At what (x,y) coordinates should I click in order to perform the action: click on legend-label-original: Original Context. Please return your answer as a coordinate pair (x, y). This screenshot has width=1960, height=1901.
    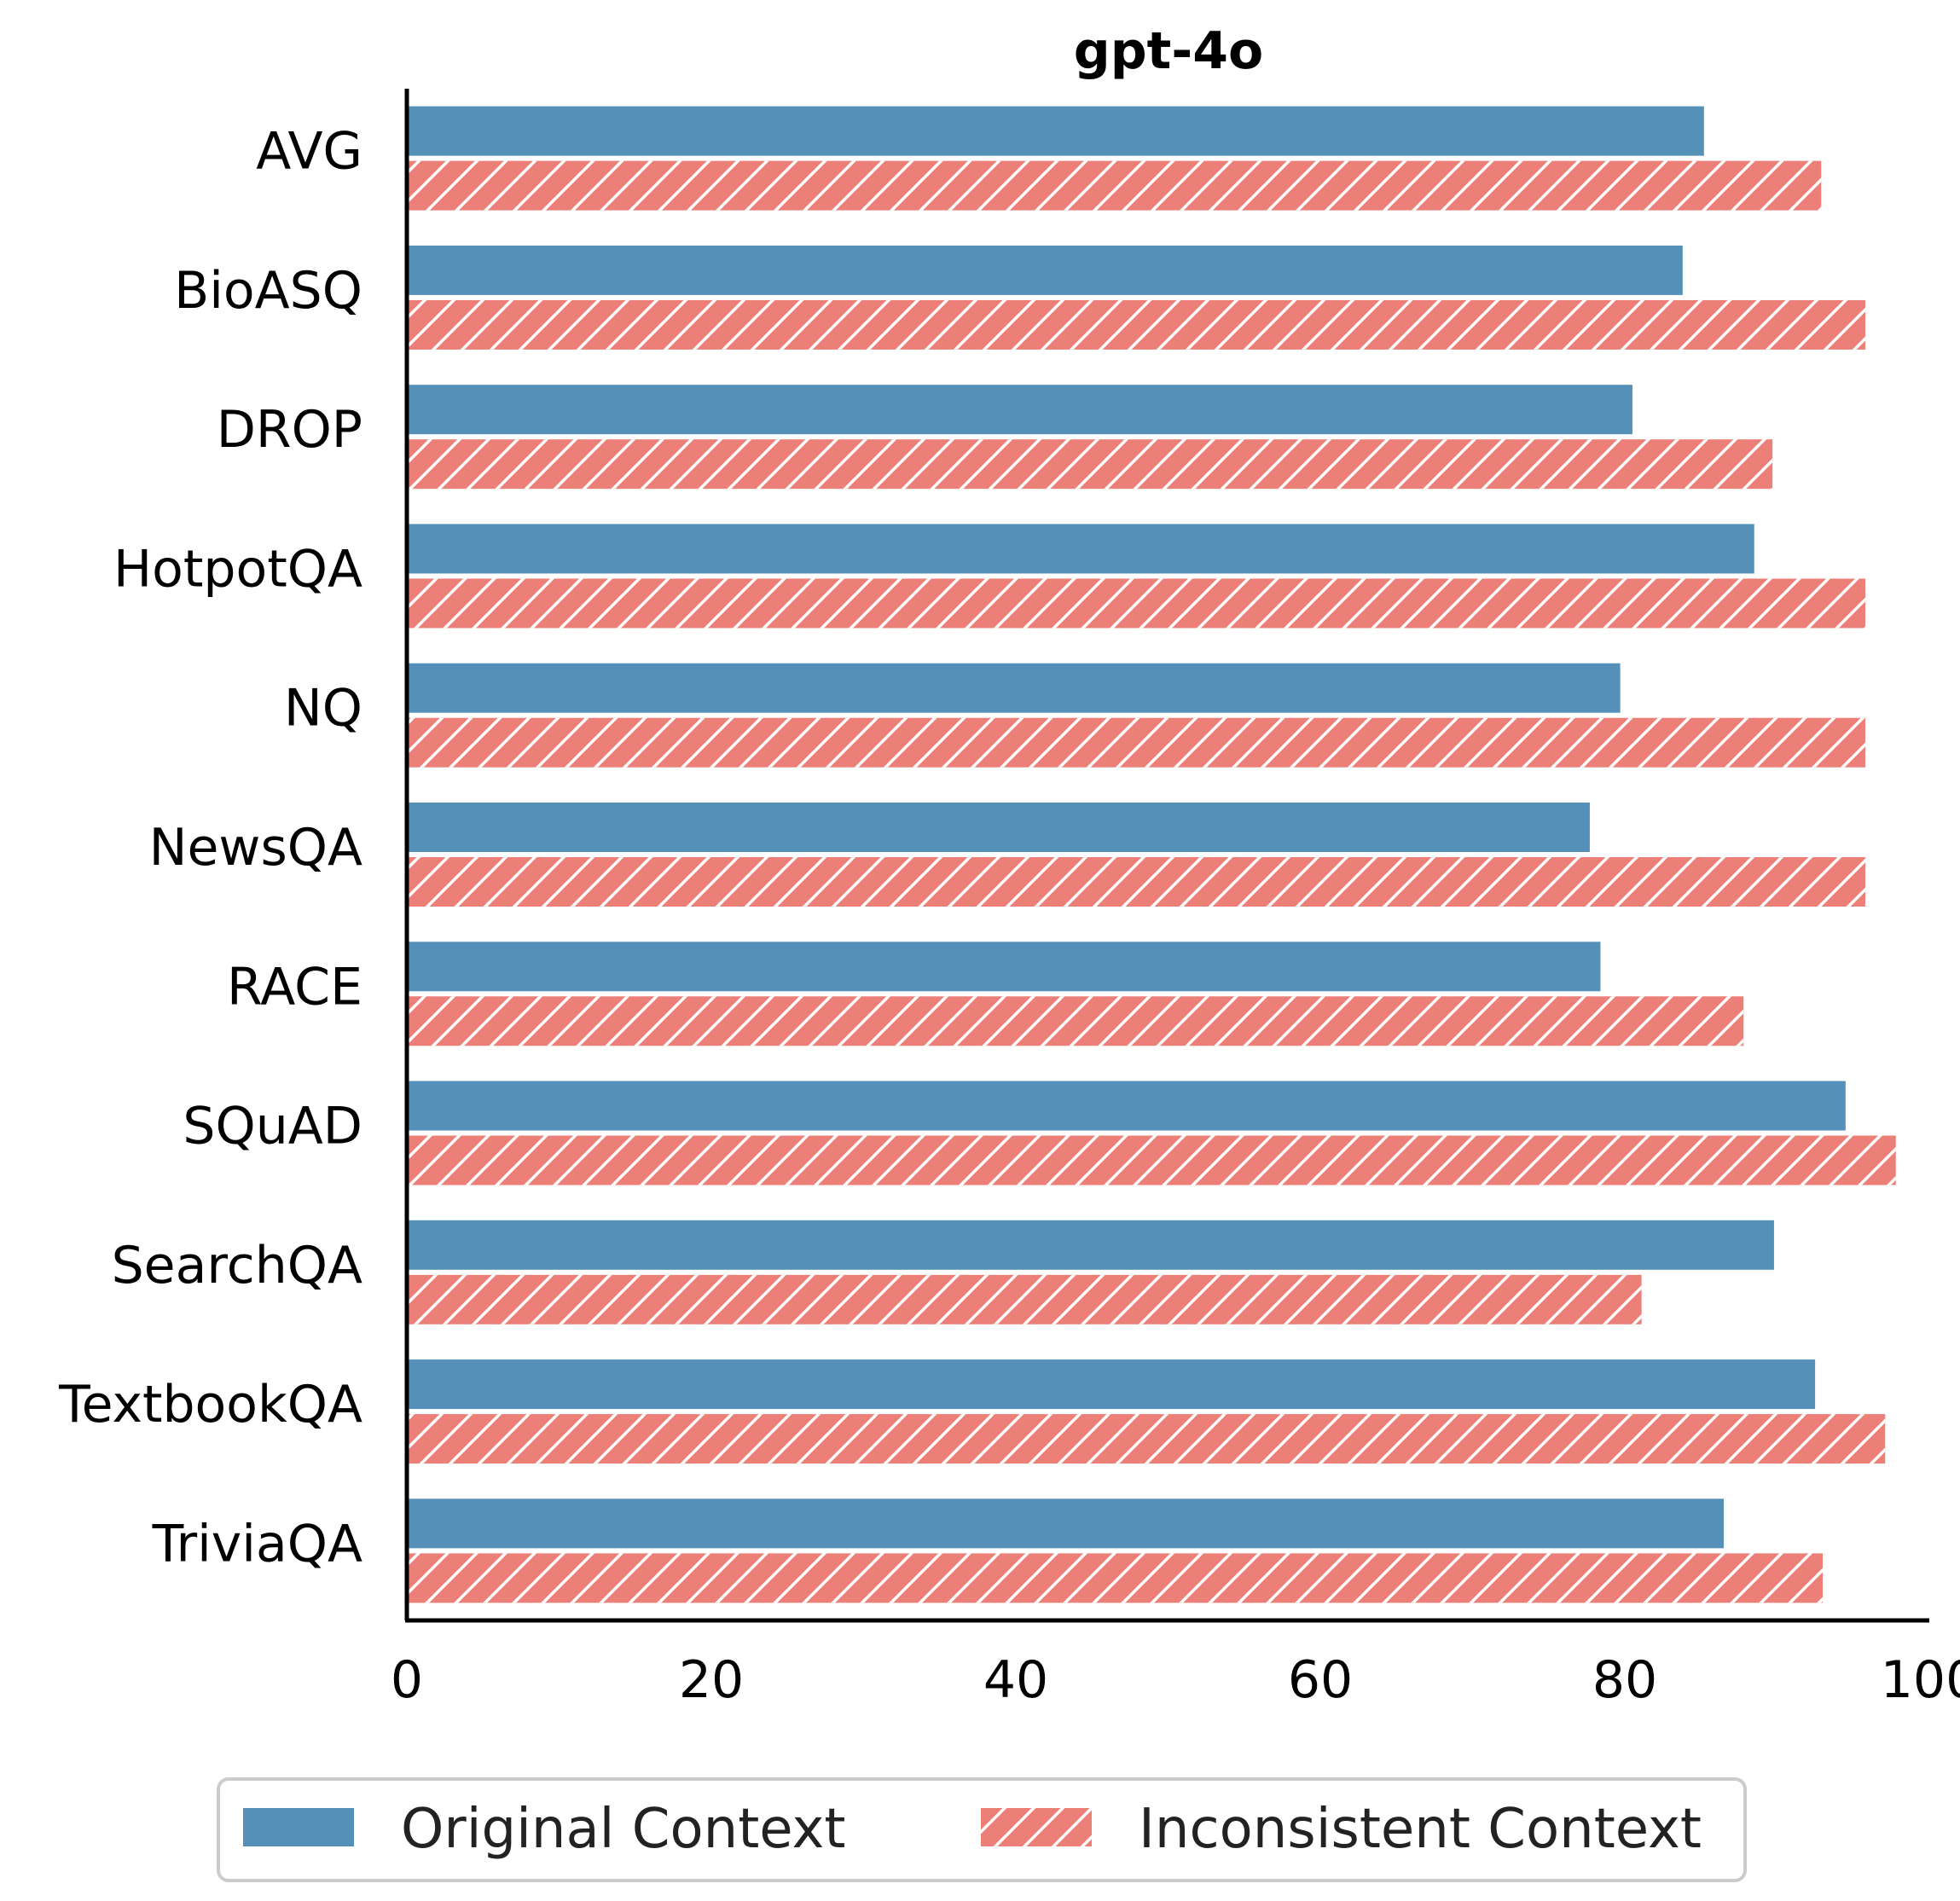
    Looking at the image, I should click on (623, 1829).